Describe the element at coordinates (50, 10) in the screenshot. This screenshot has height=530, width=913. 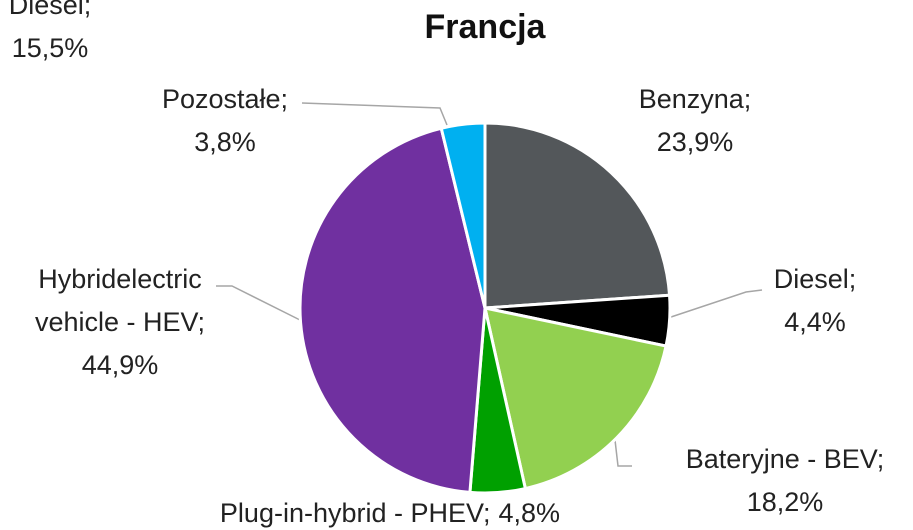
I see `annotation-text: Diesel;` at that location.